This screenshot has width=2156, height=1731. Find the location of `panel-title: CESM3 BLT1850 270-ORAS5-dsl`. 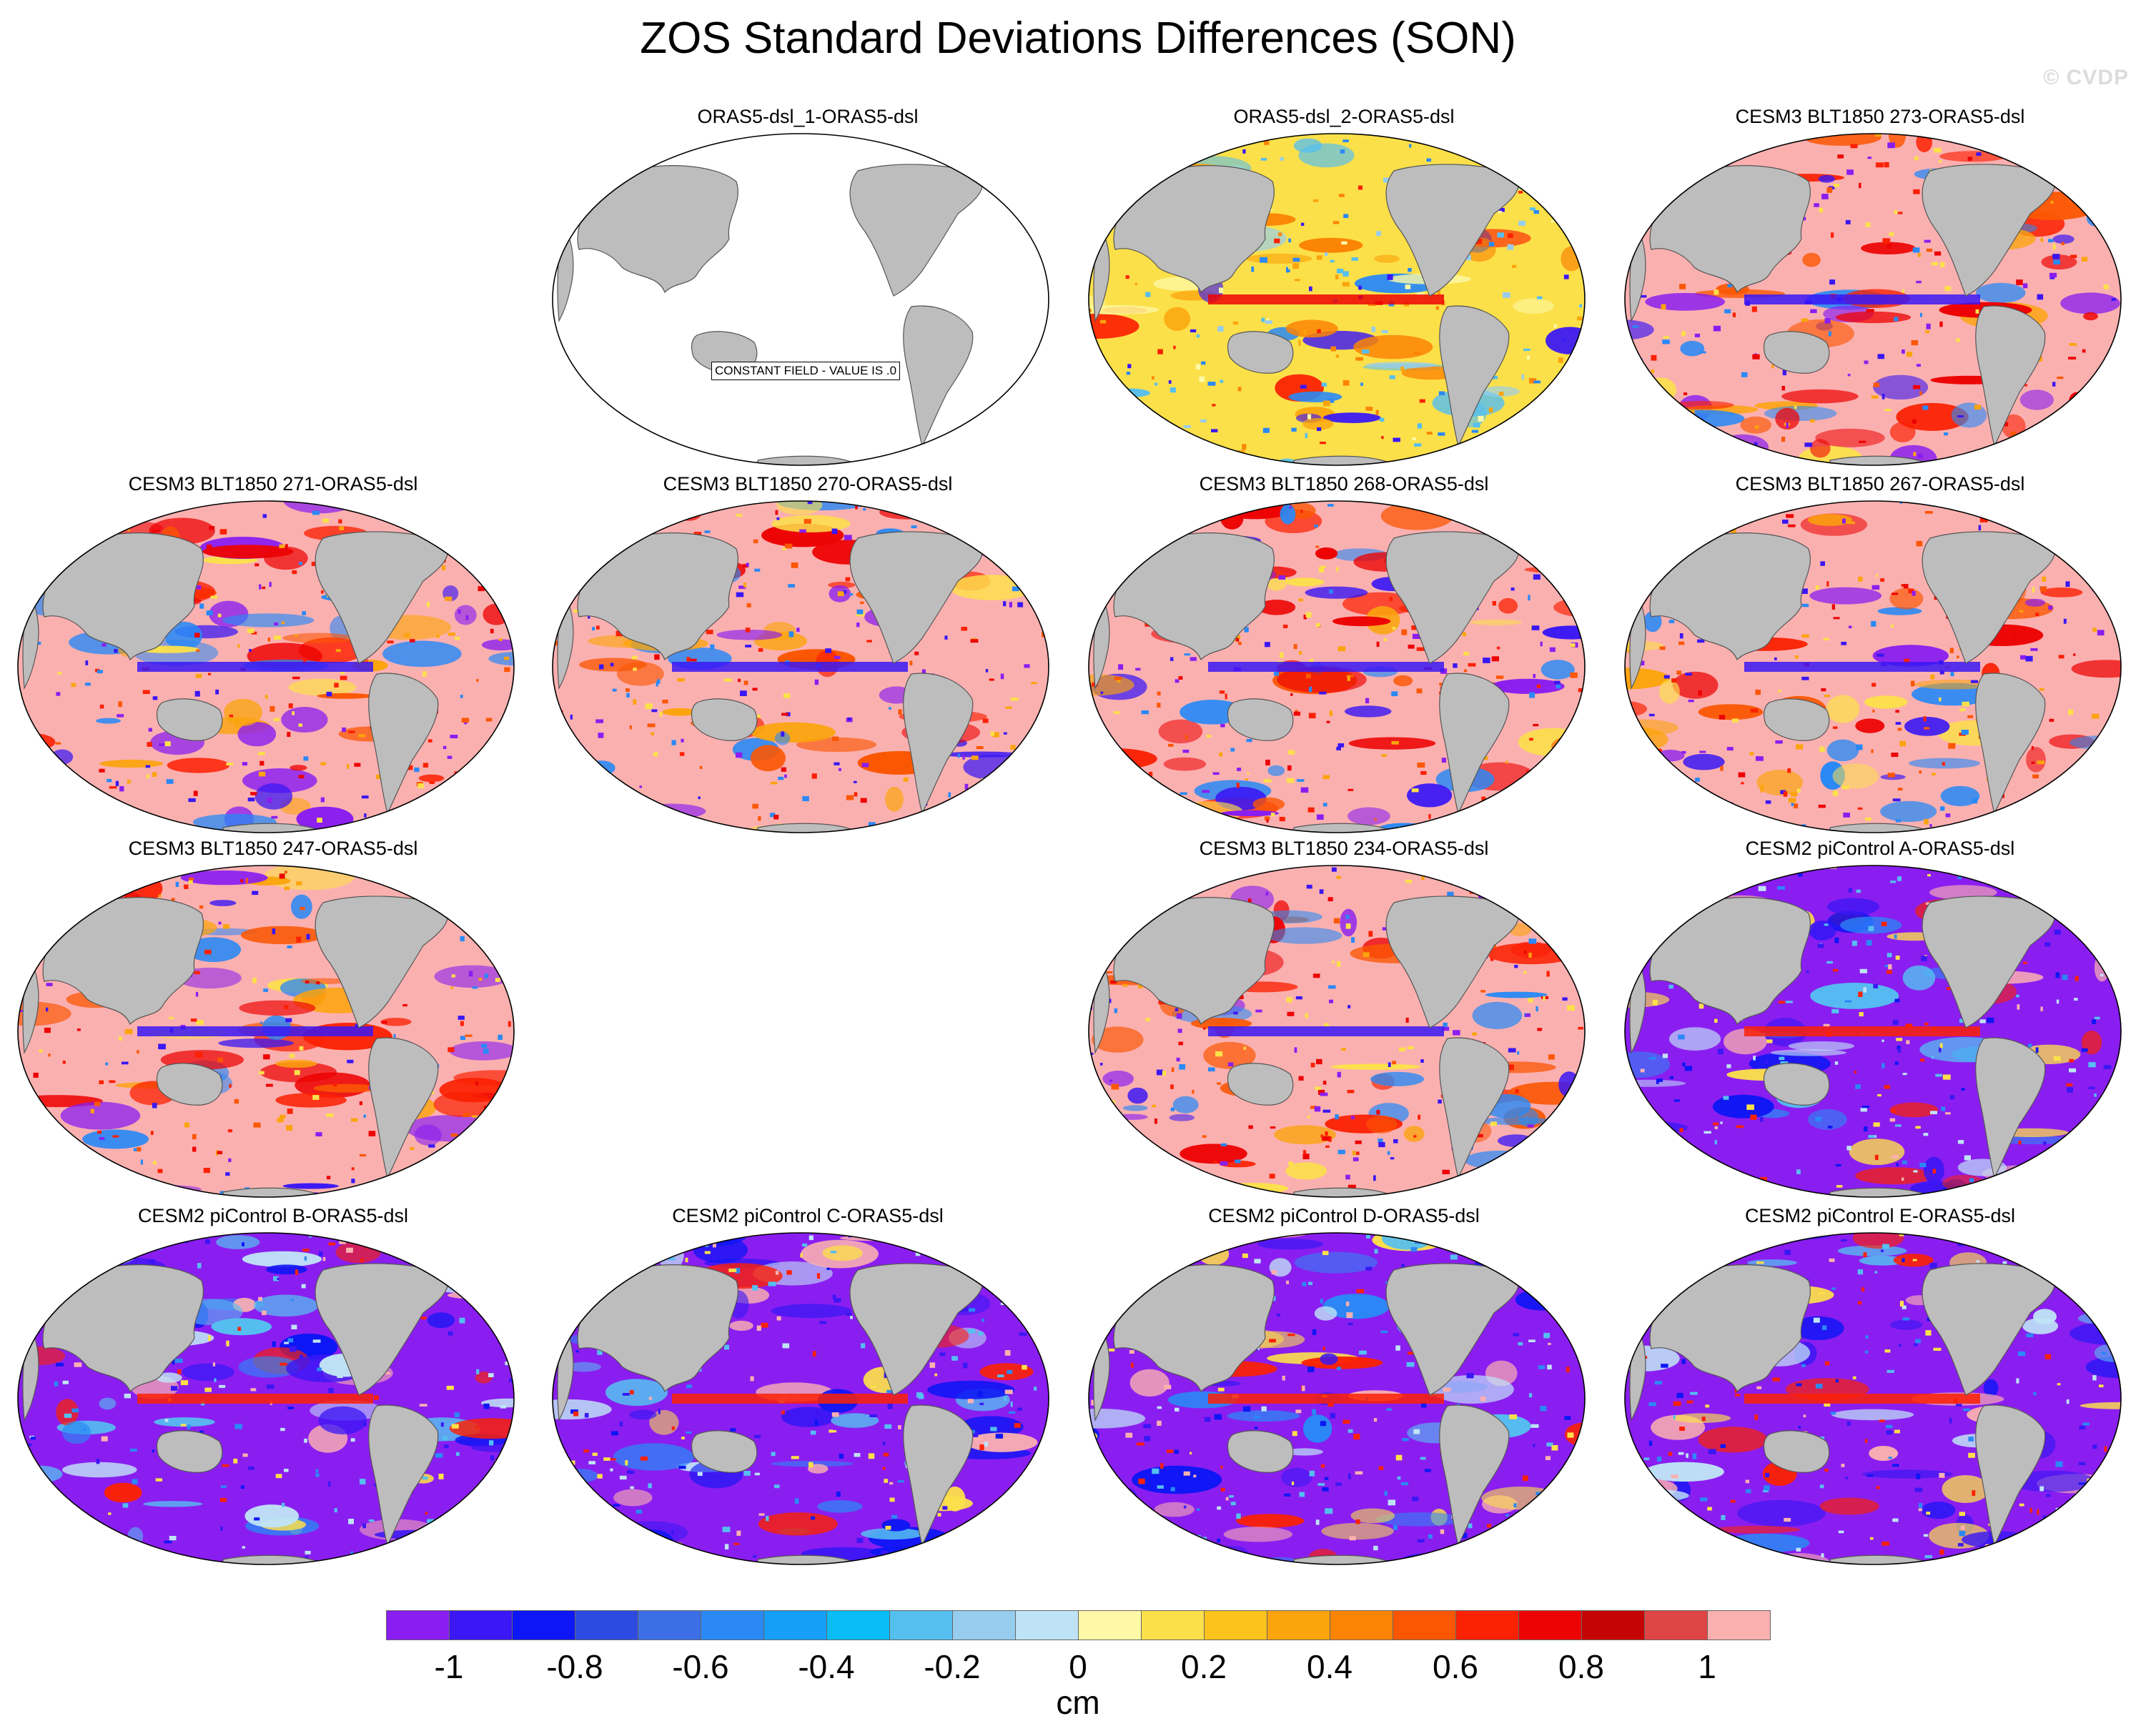

panel-title: CESM3 BLT1850 270-ORAS5-dsl is located at coordinates (808, 484).